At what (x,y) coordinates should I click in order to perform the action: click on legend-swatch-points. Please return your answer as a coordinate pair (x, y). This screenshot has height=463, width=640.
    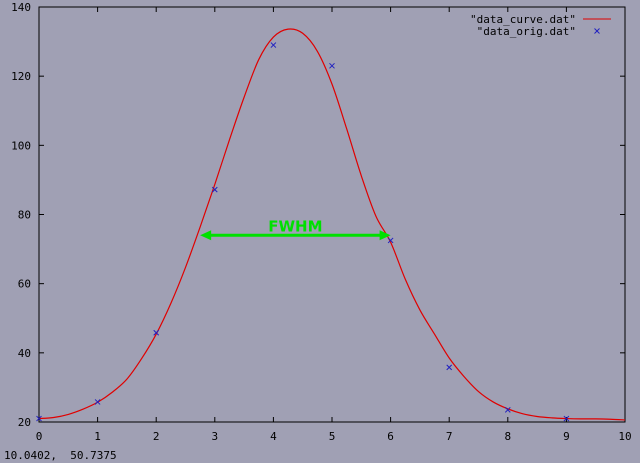
    Looking at the image, I should click on (597, 31).